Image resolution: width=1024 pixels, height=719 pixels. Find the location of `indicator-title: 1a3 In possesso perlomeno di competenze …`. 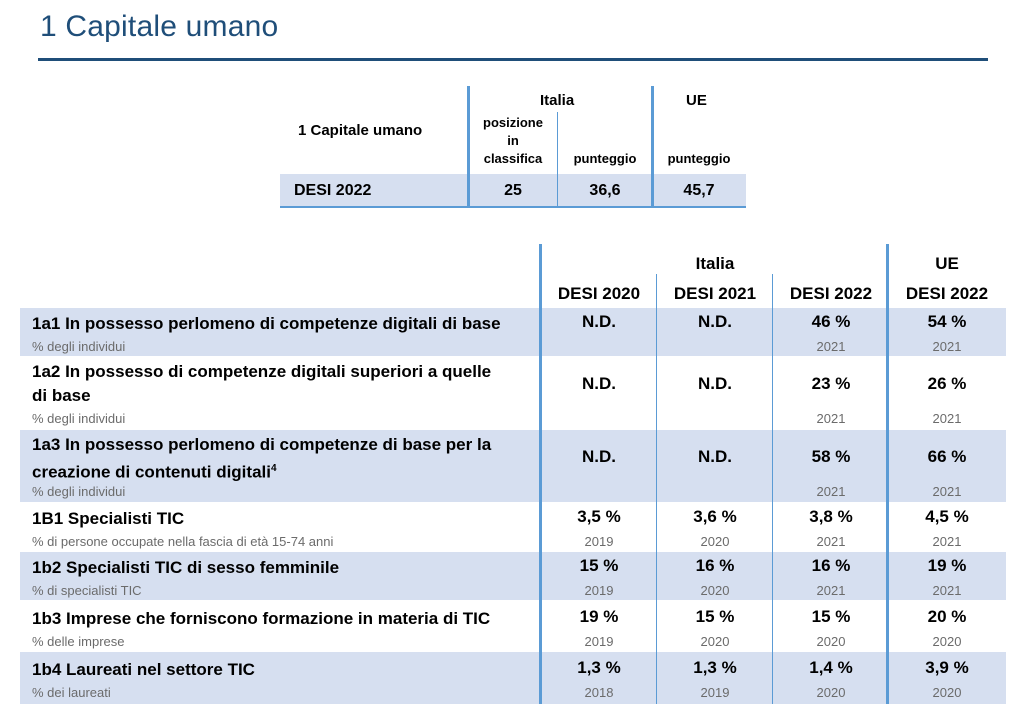

indicator-title: 1a3 In possesso perlomeno di competenze … is located at coordinates (282, 459).